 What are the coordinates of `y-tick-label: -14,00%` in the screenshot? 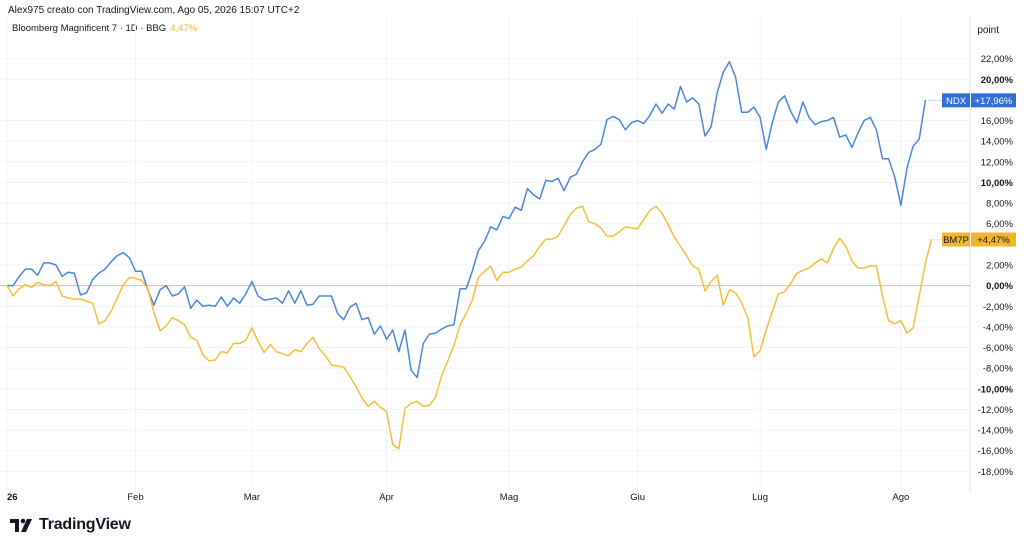 It's located at (996, 431).